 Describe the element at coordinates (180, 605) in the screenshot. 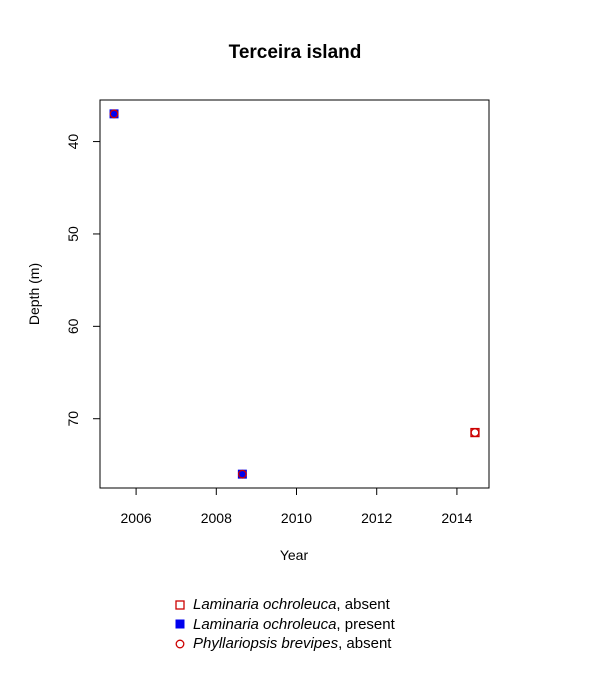

I see `open-square-marker-icon` at that location.